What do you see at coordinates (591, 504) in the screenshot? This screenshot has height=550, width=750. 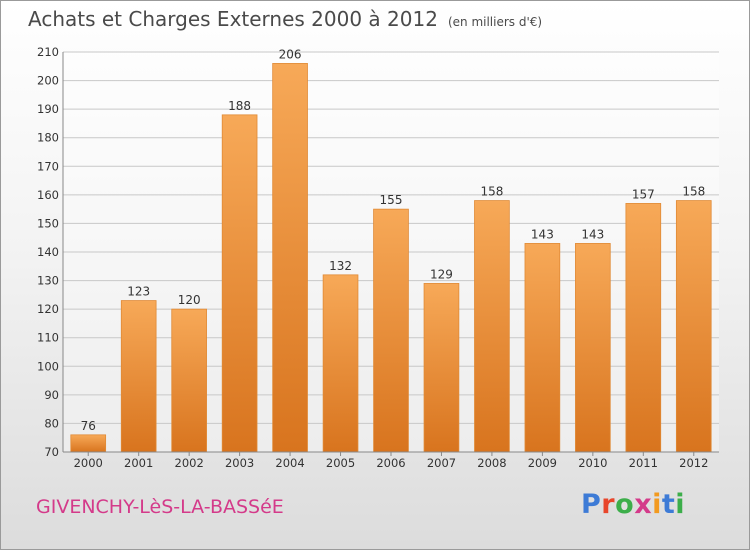 I see `brand-letter: P` at bounding box center [591, 504].